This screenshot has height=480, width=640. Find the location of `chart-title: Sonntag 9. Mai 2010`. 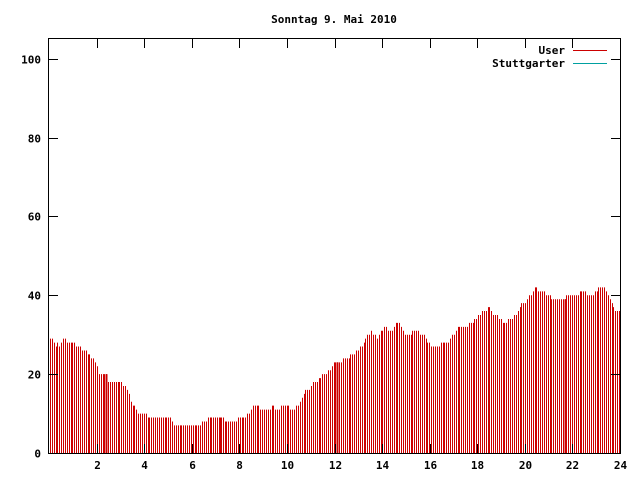

chart-title: Sonntag 9. Mai 2010 is located at coordinates (334, 19).